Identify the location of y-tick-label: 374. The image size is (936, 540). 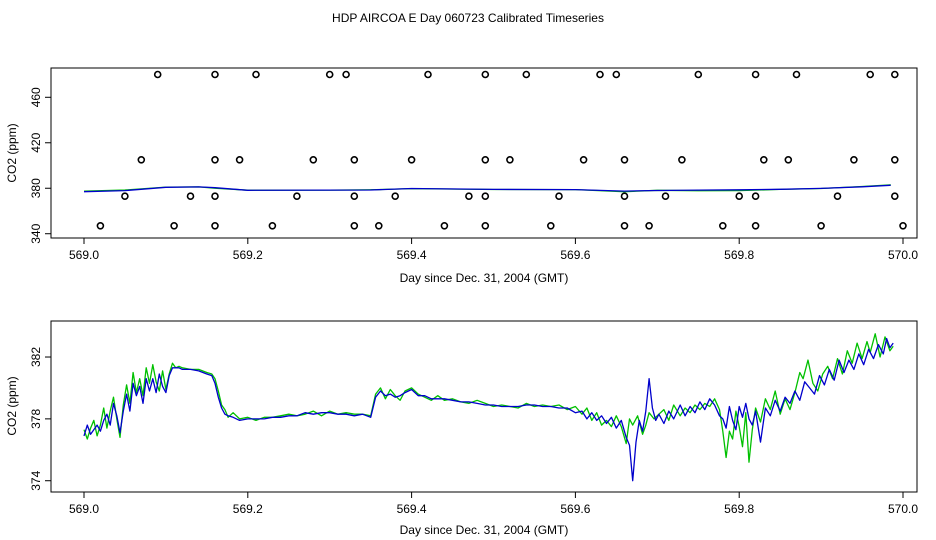
(36, 480).